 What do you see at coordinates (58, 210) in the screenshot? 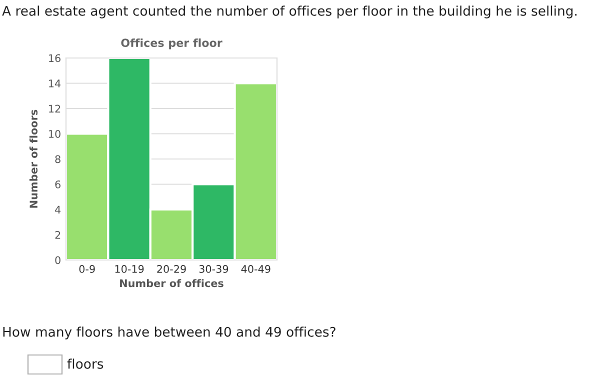
I see `y-tick-label: 4` at bounding box center [58, 210].